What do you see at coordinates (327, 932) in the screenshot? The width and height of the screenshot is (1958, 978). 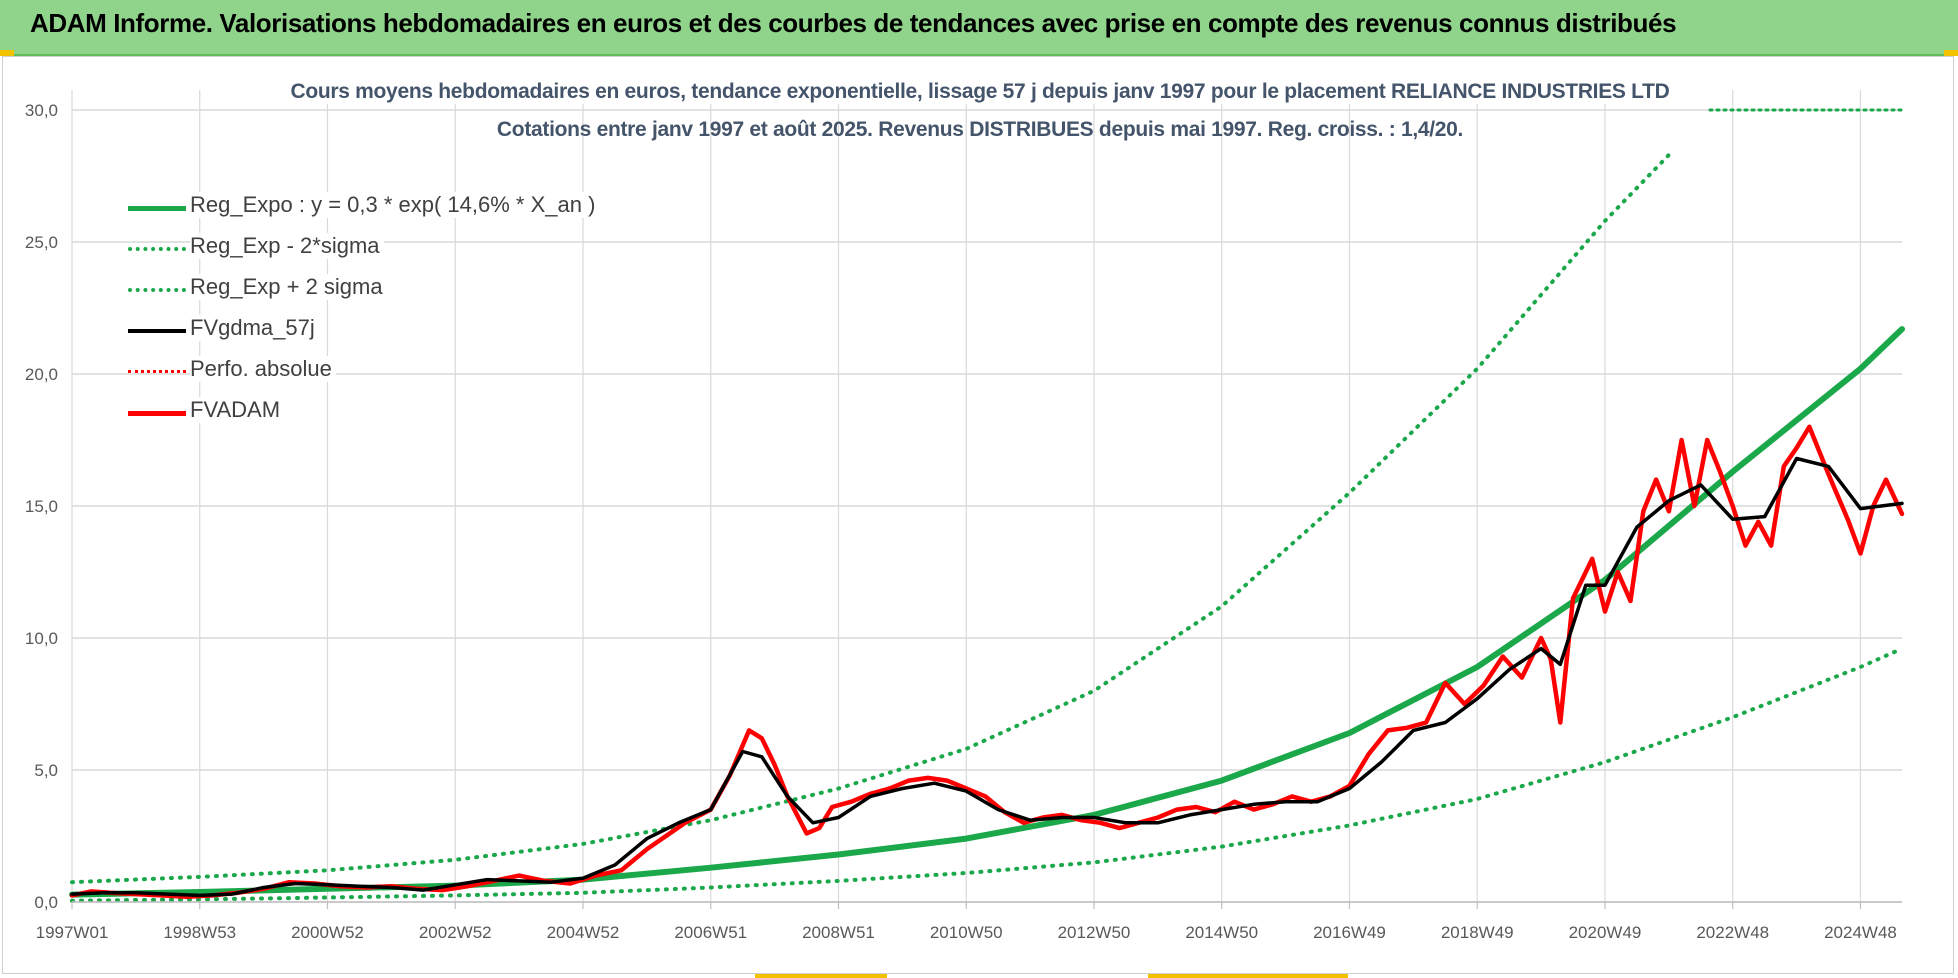 I see `x-tick-label: 2000W52` at bounding box center [327, 932].